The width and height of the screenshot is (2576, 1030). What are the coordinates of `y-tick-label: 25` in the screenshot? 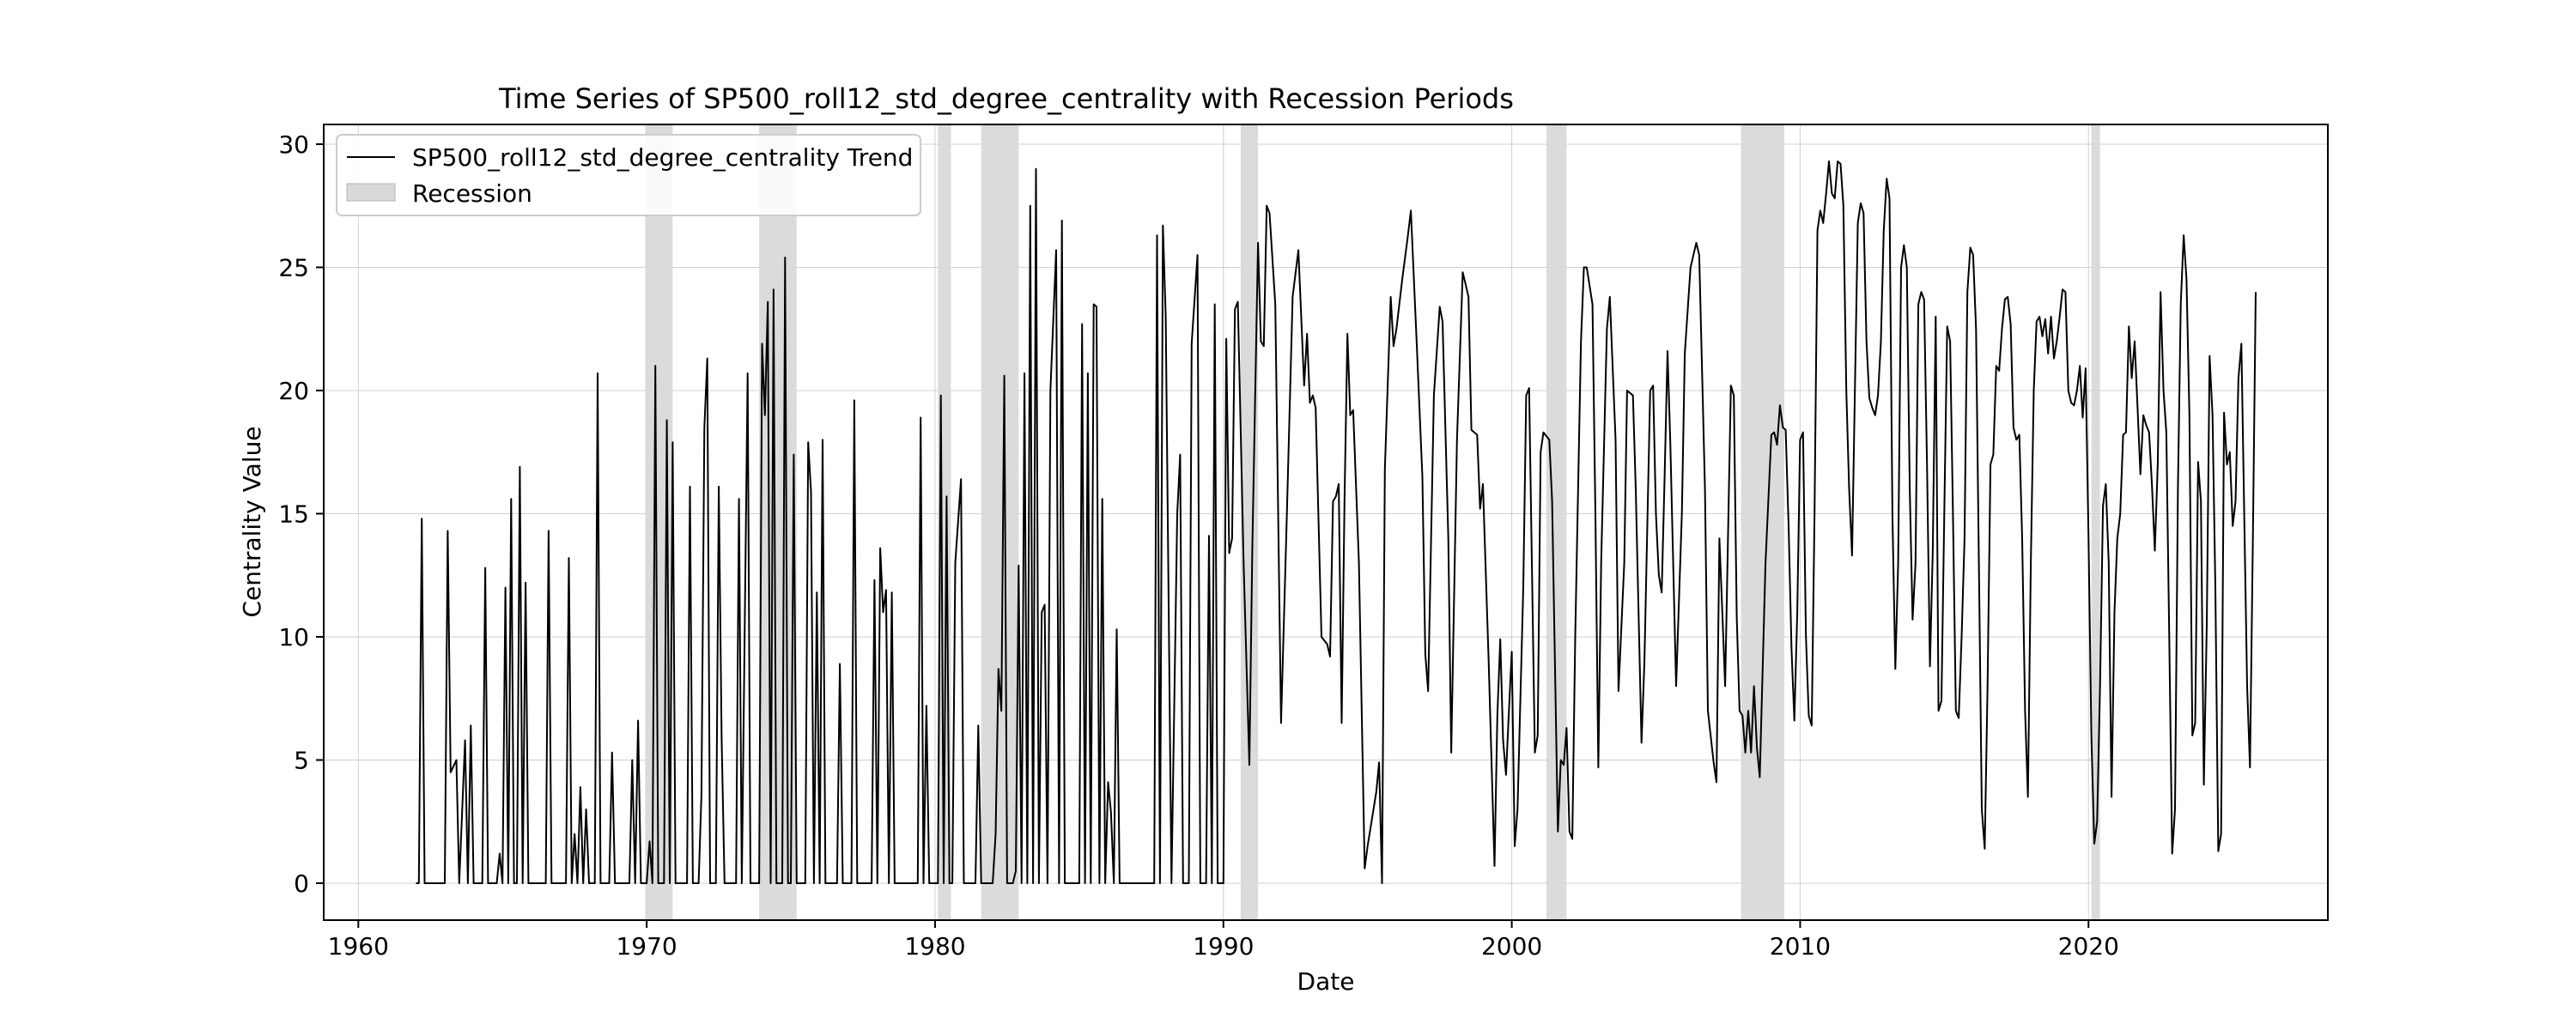 It's located at (293, 267).